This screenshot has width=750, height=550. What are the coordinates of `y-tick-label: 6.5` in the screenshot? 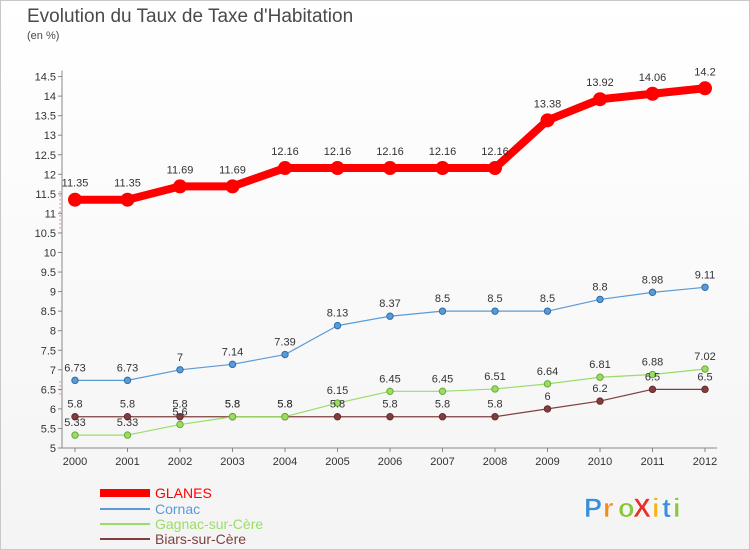 It's located at (48, 390).